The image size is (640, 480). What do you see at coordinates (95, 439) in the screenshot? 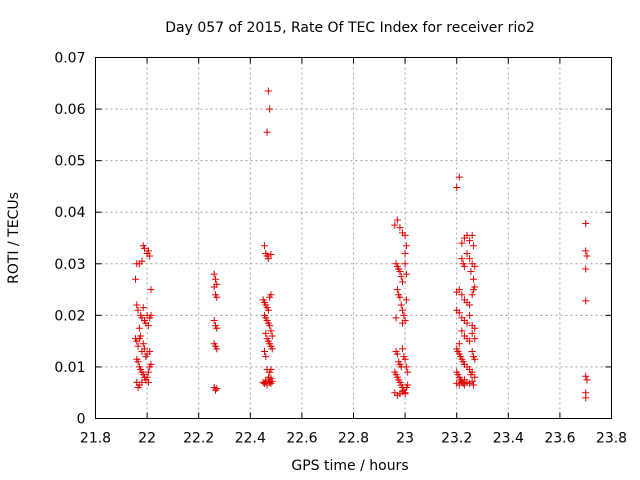
I see `x-tick-label: 21.8` at bounding box center [95, 439].